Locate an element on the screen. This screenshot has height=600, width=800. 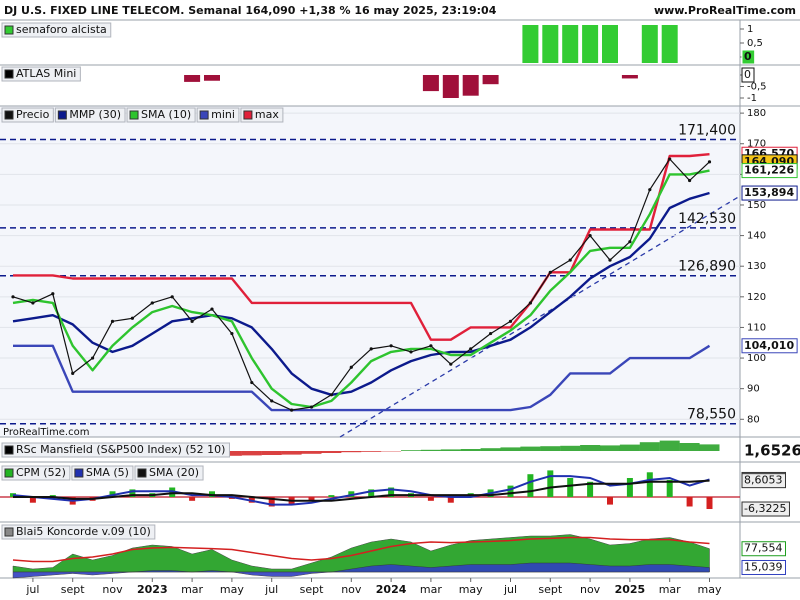
price-marker: 153,894 is located at coordinates (769, 192).